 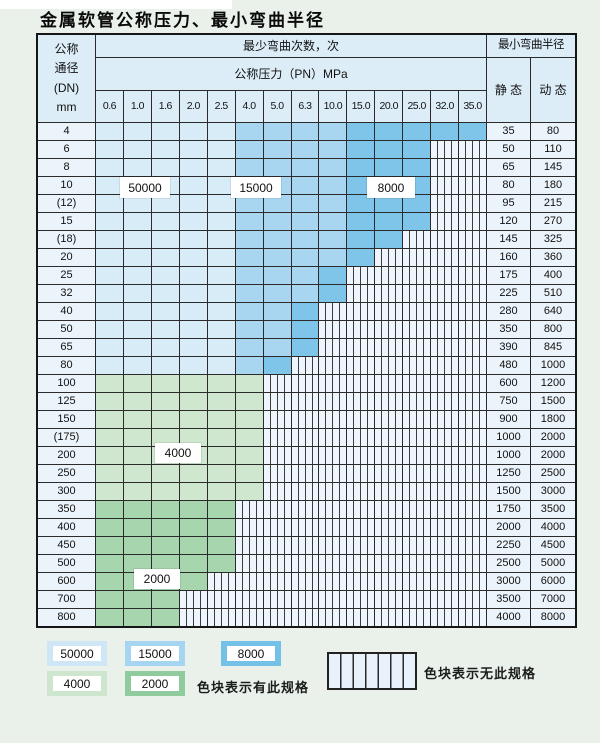 I want to click on dn-header: 公称 通径 (DN) mm, so click(x=66, y=78).